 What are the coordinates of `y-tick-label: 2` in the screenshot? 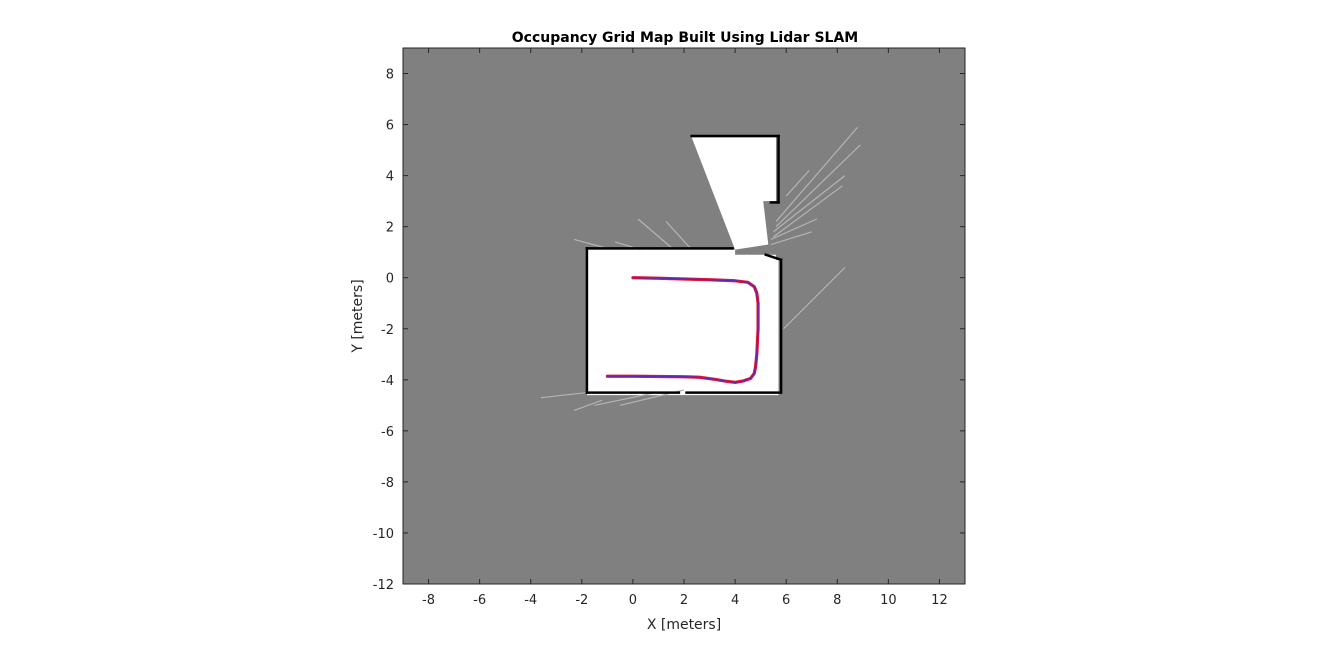 It's located at (390, 228).